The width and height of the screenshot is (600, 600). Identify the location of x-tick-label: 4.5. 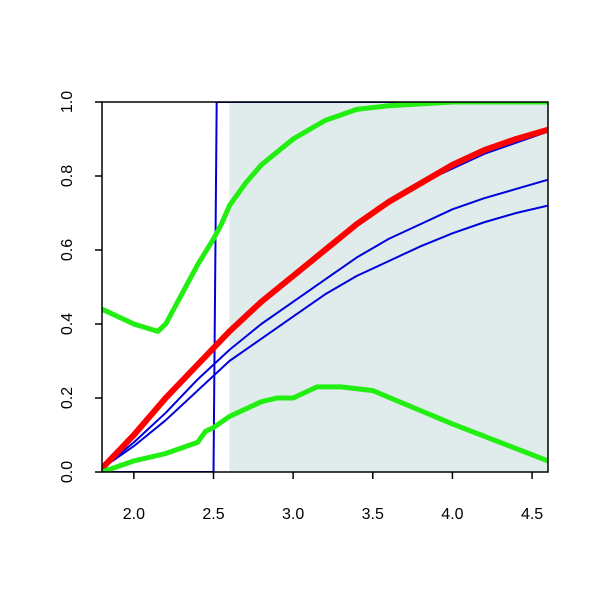
(532, 514).